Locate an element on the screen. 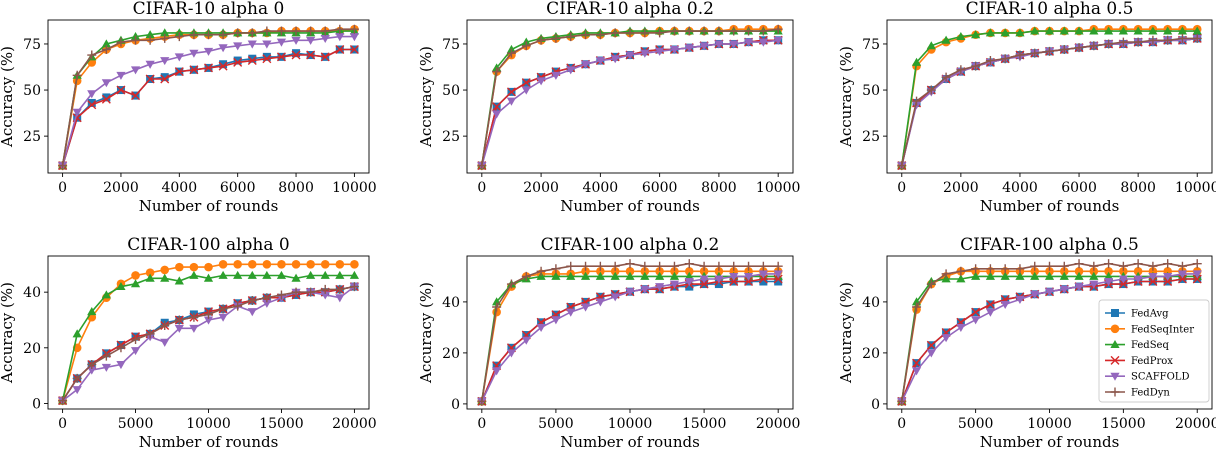 This screenshot has width=1216, height=451. chart-title: CIFAR-10 alpha 0.2 is located at coordinates (630, 9).